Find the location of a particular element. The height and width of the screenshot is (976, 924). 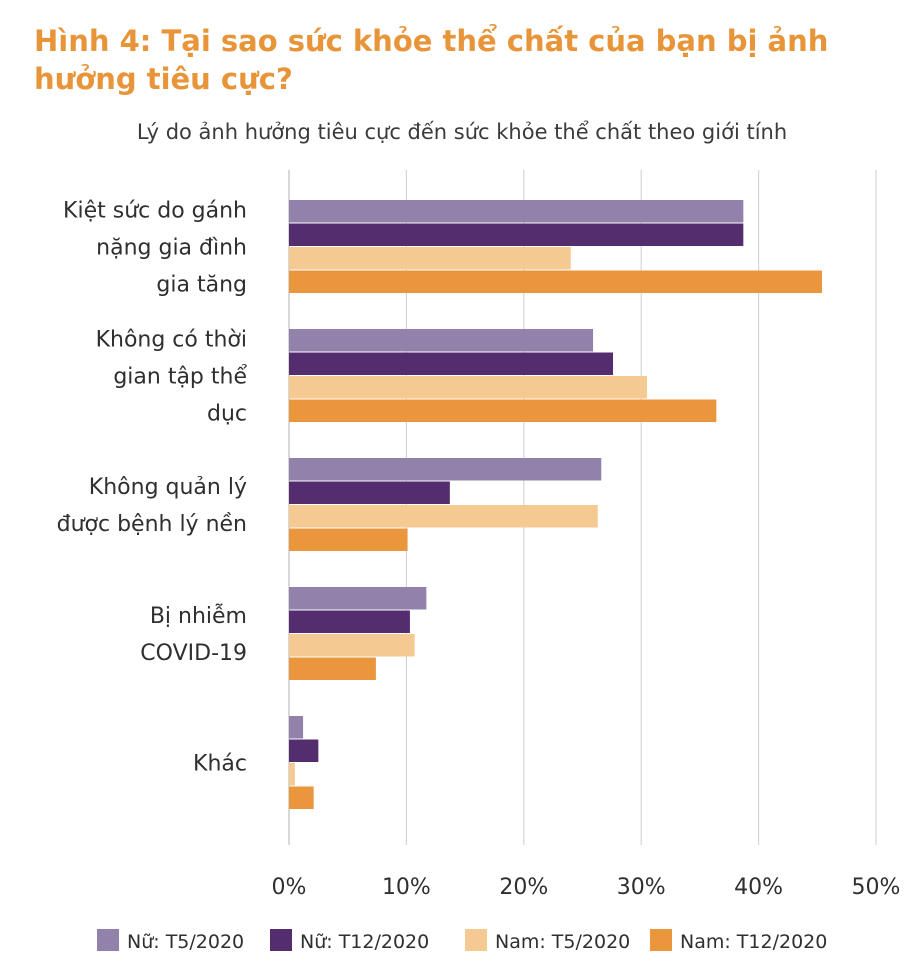

legend-item: Nam: T5/2020 is located at coordinates (547, 941).